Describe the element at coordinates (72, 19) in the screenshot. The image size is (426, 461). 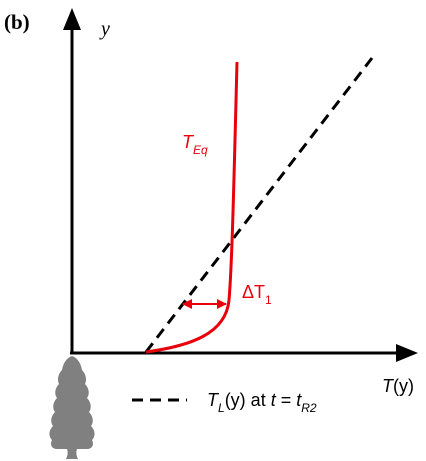
I see `y-axis-arrowhead` at that location.